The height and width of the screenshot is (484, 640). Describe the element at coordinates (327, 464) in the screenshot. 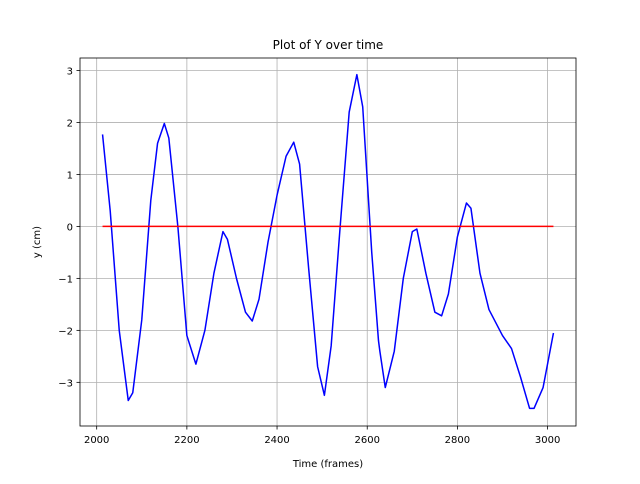

I see `x-axis-label: Time (frames)` at that location.